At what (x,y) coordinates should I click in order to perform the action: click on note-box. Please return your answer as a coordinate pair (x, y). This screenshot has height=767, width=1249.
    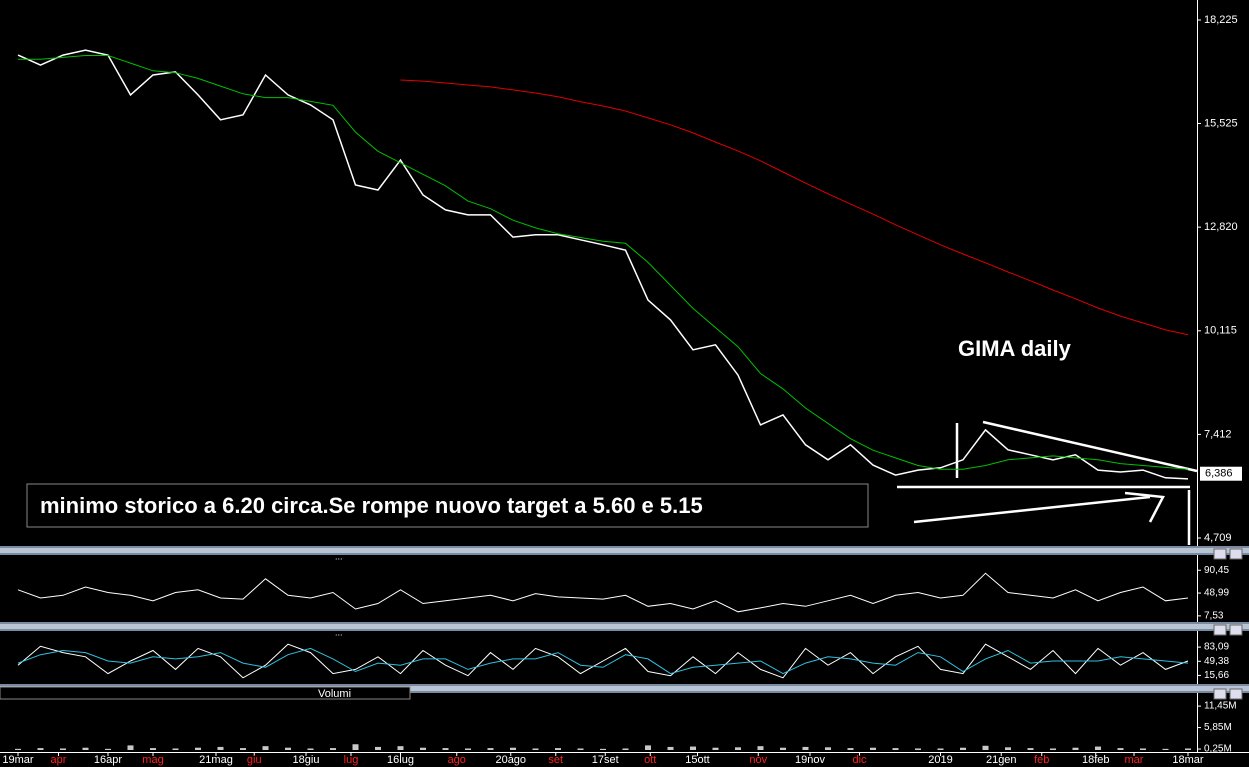
    Looking at the image, I should click on (447, 505).